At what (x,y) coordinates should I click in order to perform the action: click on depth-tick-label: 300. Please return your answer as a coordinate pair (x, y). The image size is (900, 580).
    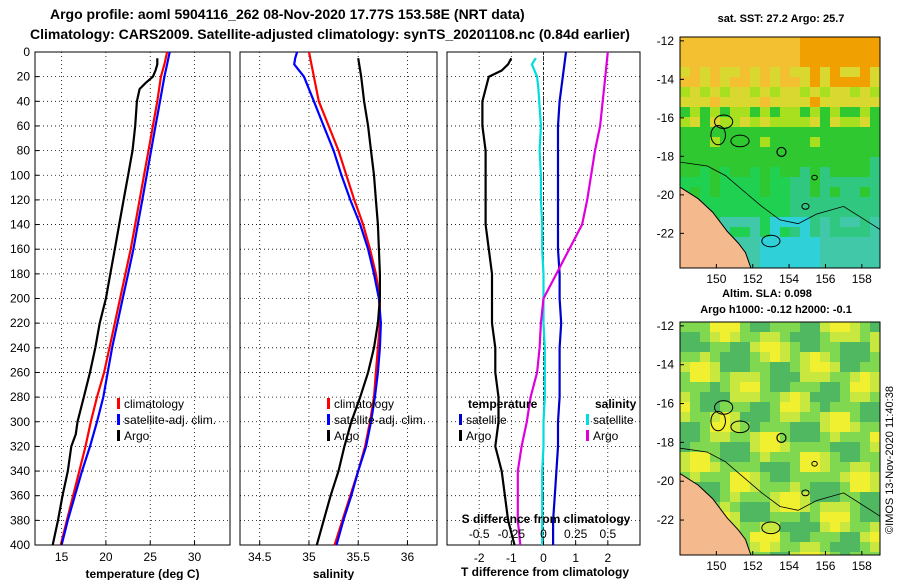
    Looking at the image, I should click on (20, 422).